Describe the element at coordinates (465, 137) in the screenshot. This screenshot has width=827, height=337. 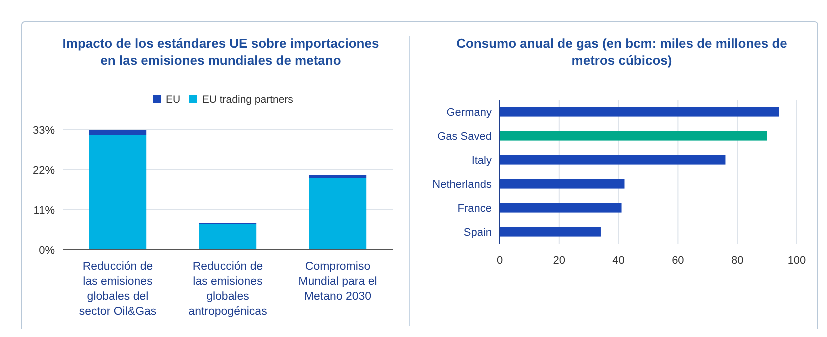
I see `y-tick-label: Gas Saved` at that location.